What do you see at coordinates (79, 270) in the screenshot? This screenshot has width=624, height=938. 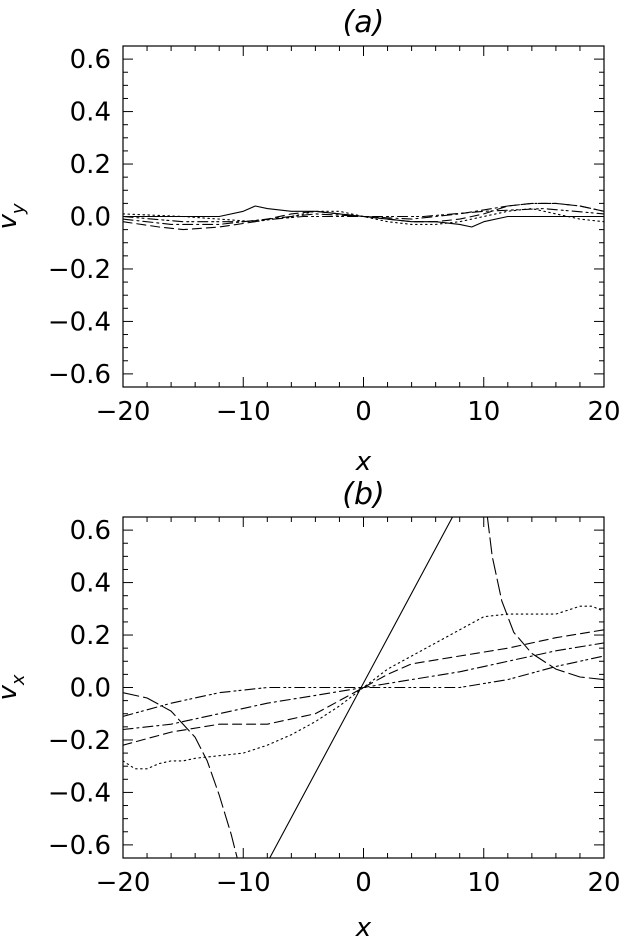 I see `panel-a-ytick-label: −0.2` at bounding box center [79, 270].